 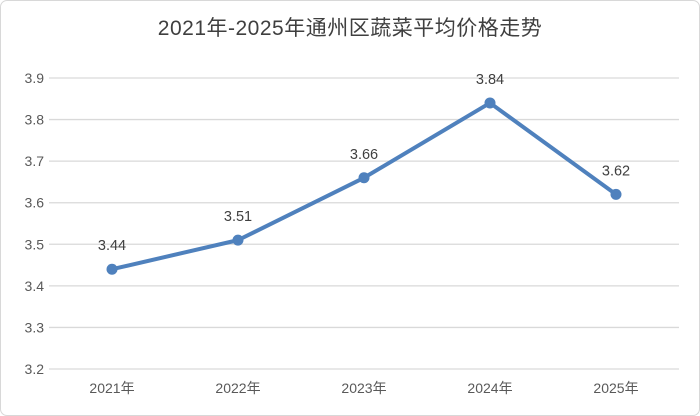 I want to click on x-axis-category-label: 2021年, so click(x=111, y=388).